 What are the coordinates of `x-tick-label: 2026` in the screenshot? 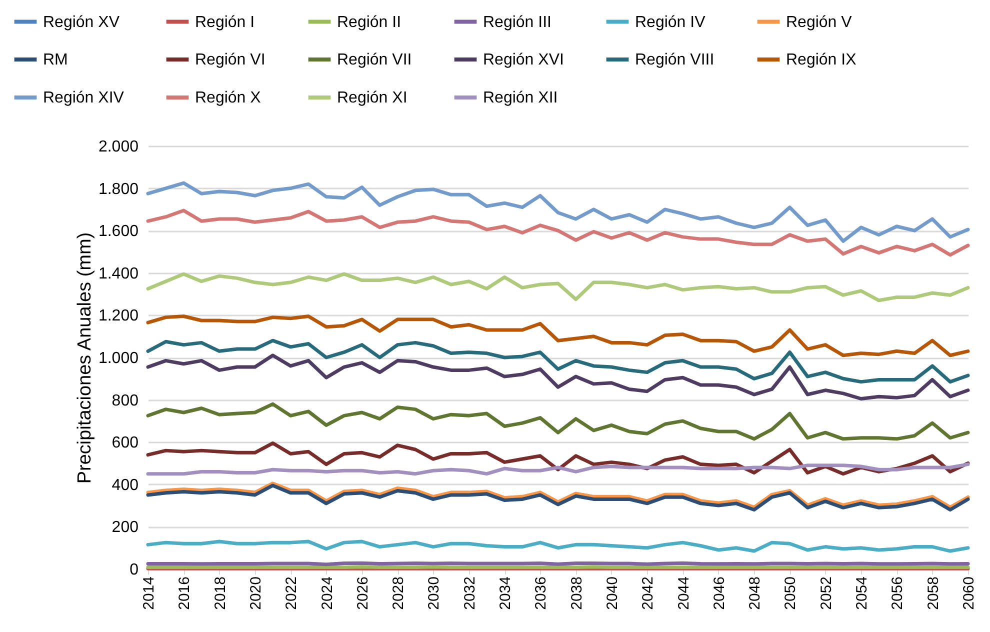 It's located at (363, 593).